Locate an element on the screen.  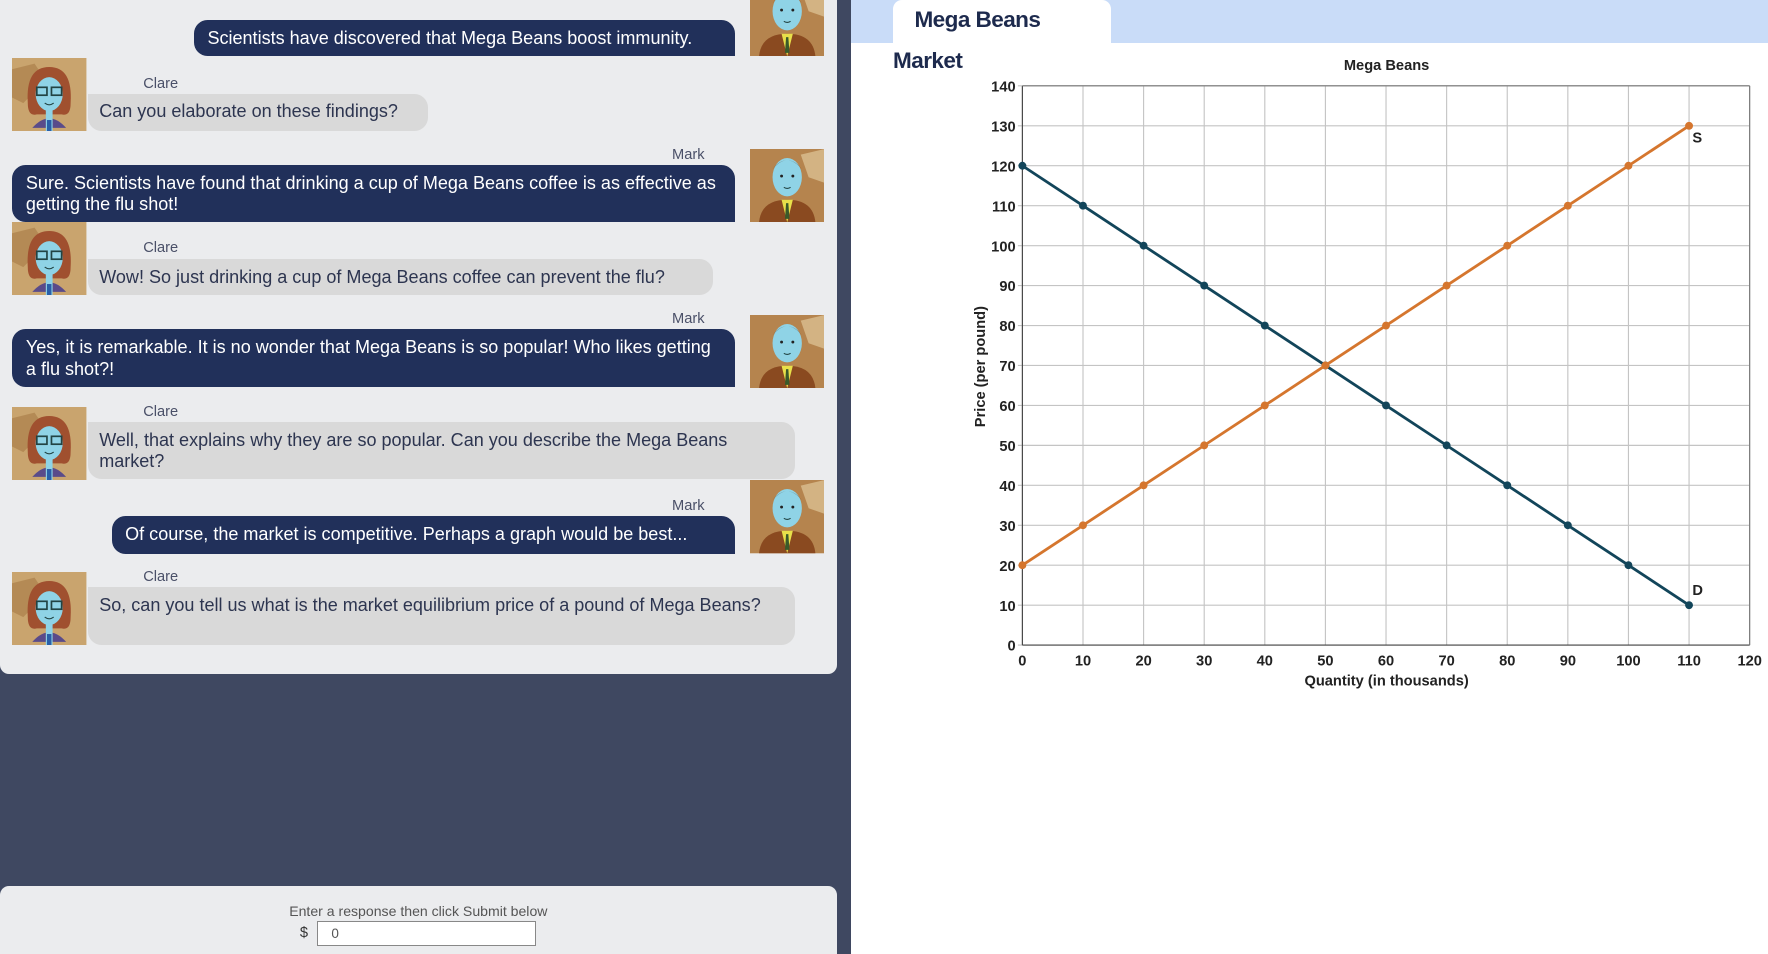
x-tick-label: 0 is located at coordinates (1023, 661).